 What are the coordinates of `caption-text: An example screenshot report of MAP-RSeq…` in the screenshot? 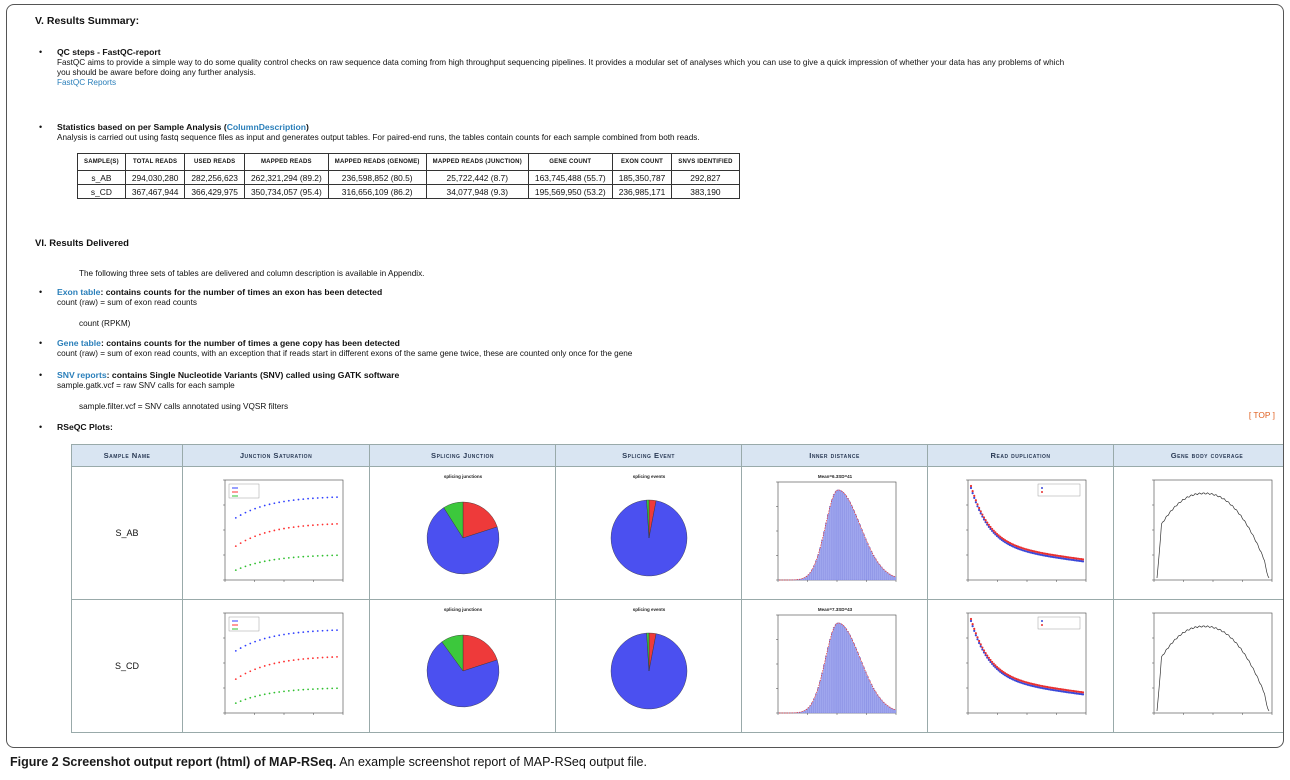 It's located at (491, 762).